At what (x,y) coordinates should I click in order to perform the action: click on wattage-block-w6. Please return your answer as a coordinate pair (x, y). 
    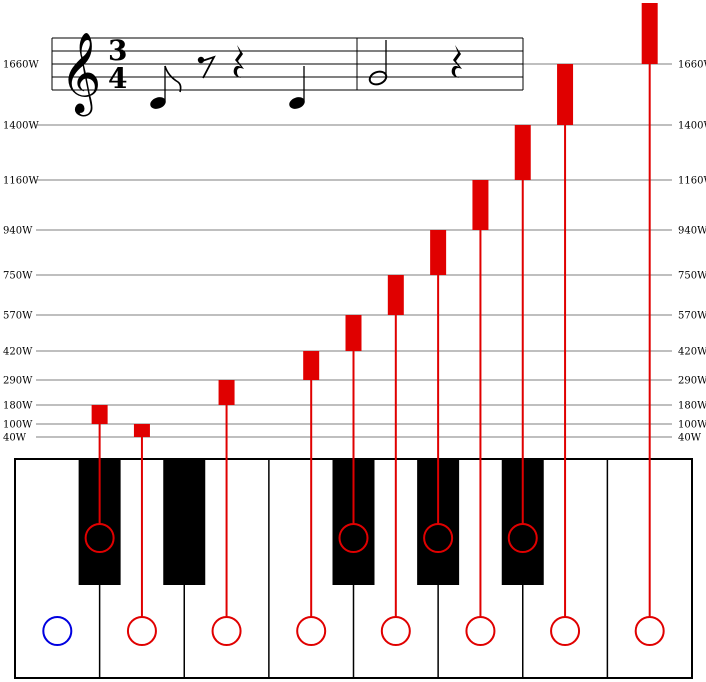
    Looking at the image, I should click on (565, 94).